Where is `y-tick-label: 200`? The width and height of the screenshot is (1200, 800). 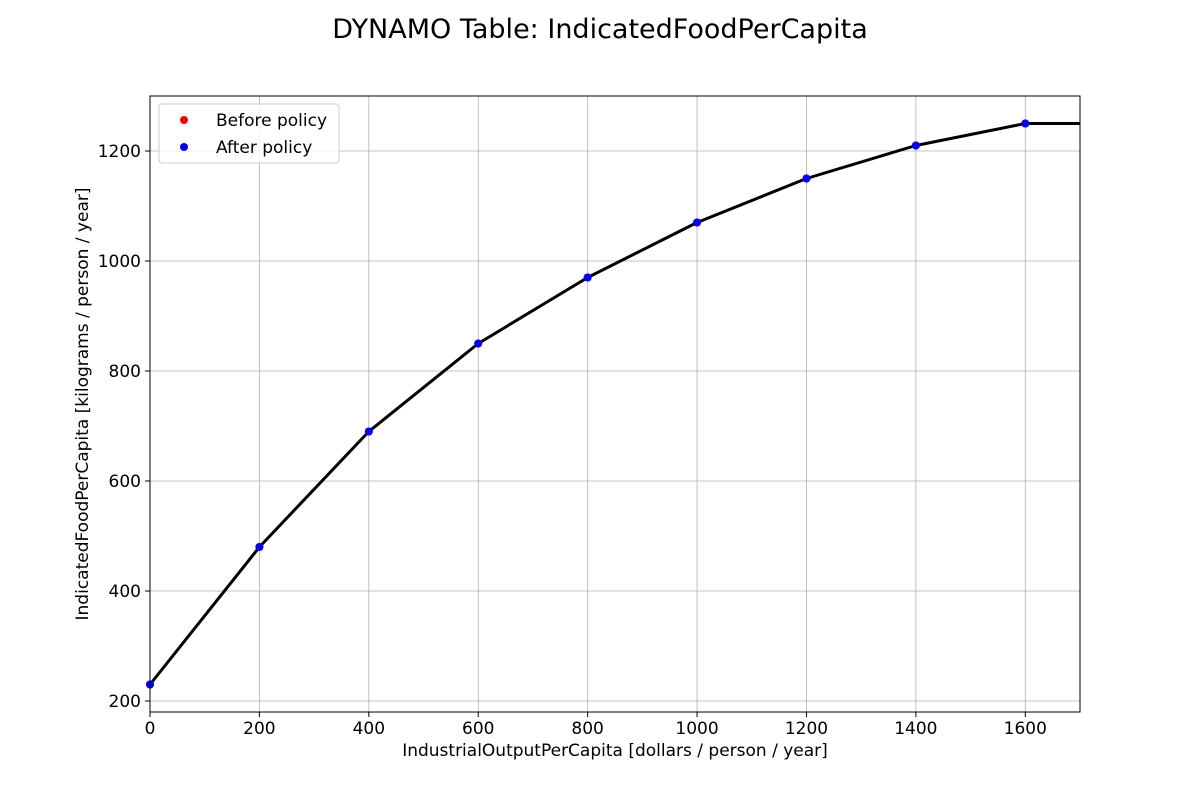
y-tick-label: 200 is located at coordinates (125, 702).